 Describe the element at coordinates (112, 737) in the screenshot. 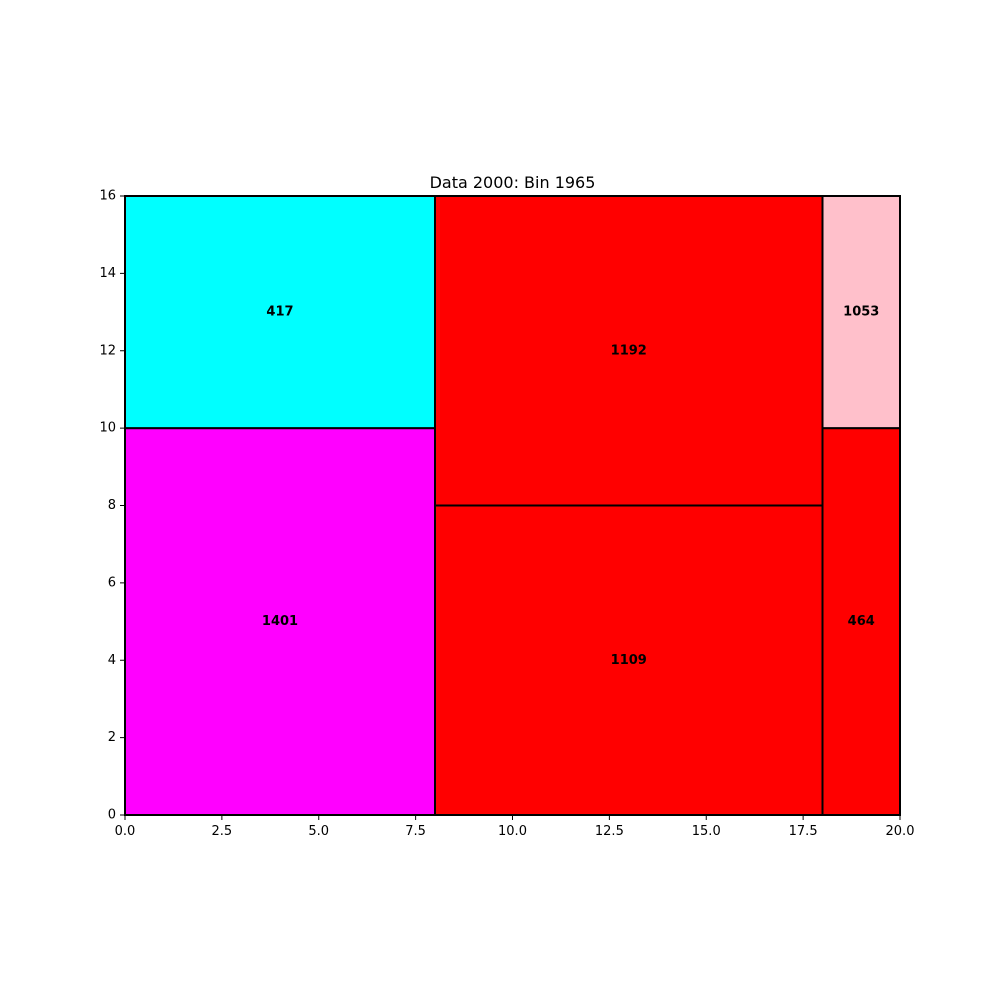

I see `y-tick-label: 2` at that location.